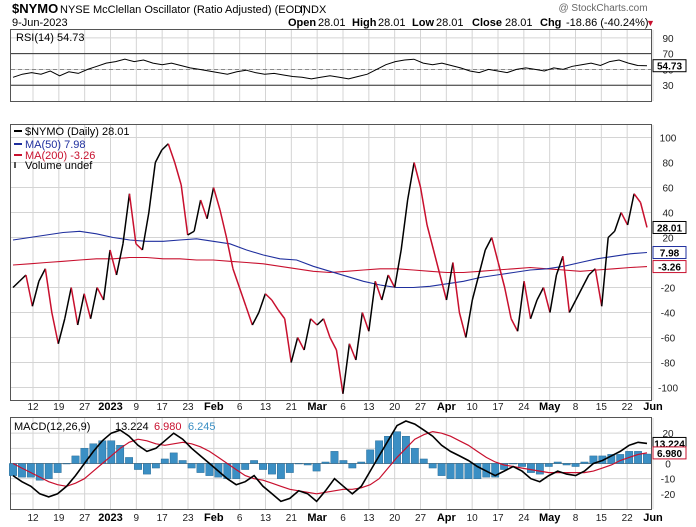  I want to click on signal-legend-value: 6.980, so click(168, 427).